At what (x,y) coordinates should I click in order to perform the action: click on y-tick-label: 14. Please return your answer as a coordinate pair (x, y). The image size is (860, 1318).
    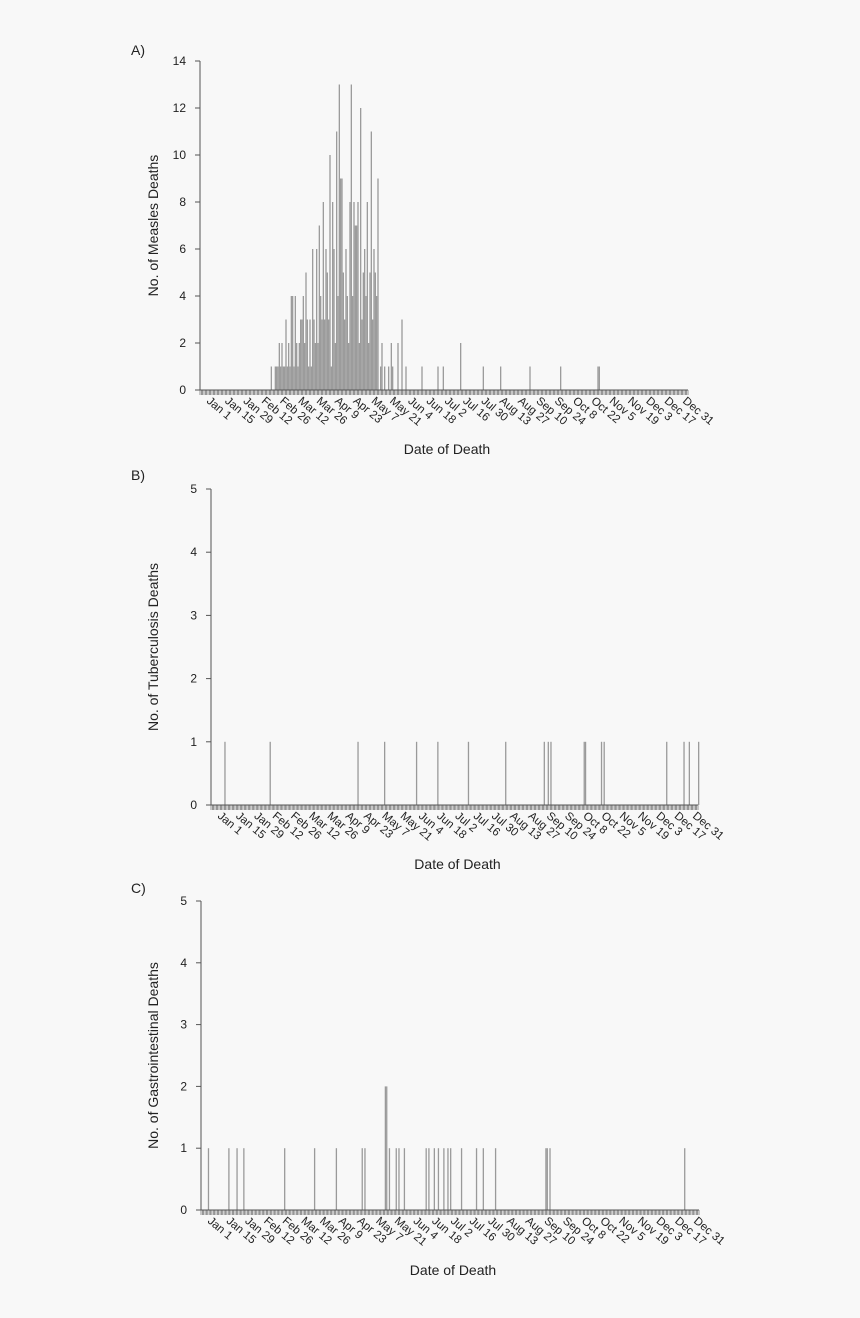
    Looking at the image, I should click on (180, 61).